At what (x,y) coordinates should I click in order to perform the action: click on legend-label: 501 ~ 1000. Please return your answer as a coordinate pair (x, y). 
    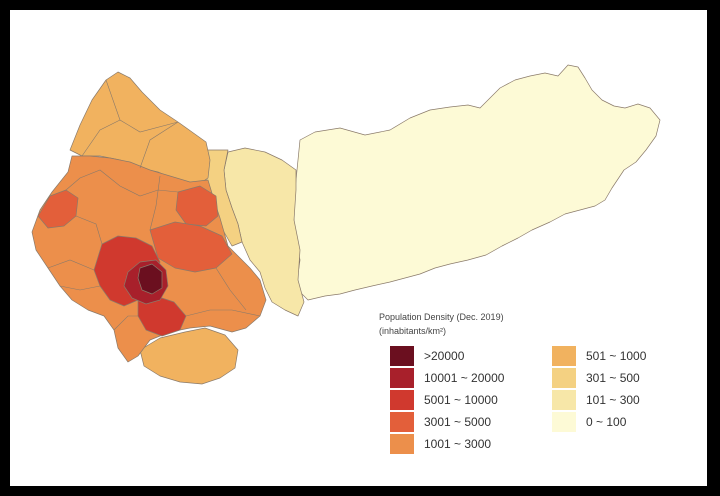
    Looking at the image, I should click on (616, 356).